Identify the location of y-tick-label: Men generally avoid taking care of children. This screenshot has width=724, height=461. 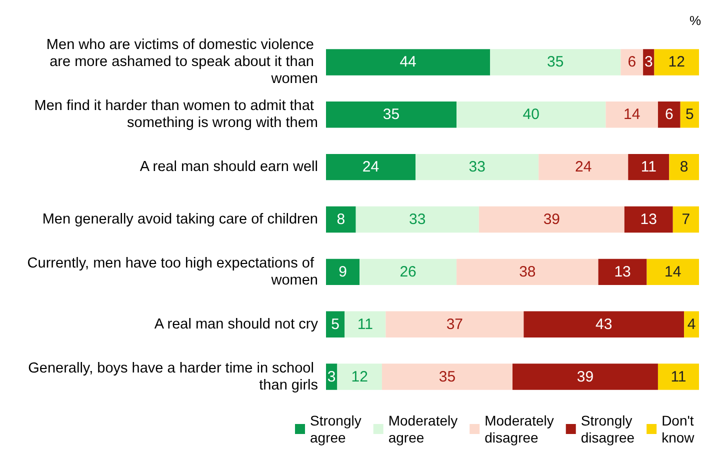
(180, 220).